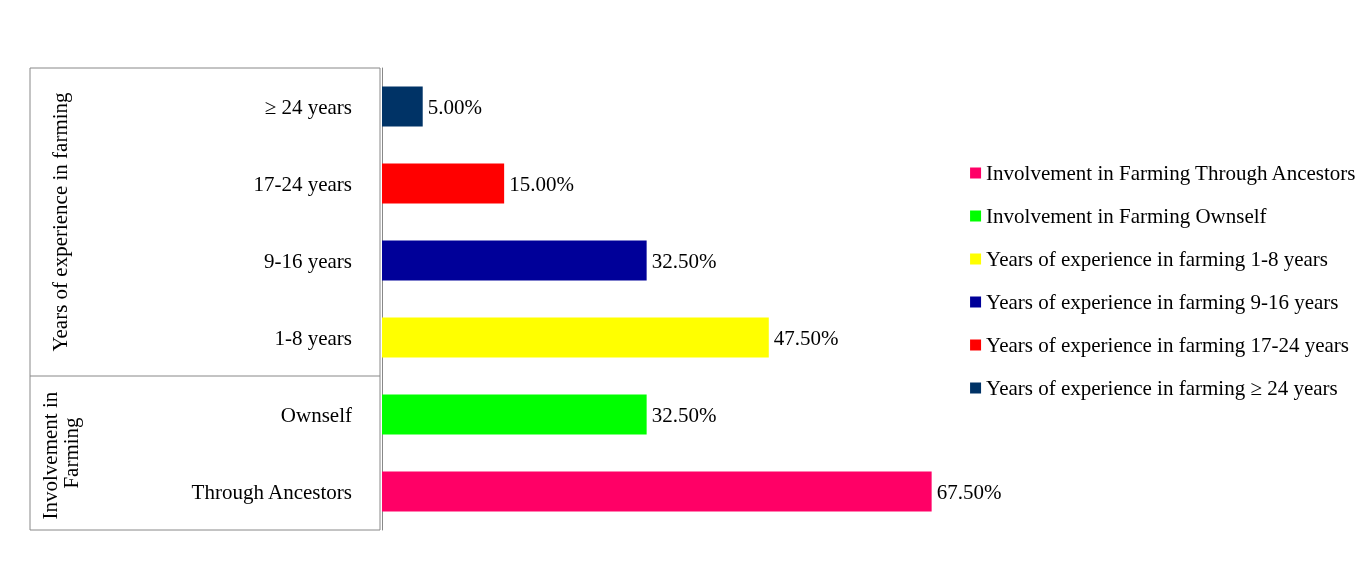 The height and width of the screenshot is (561, 1372). I want to click on y-tick-label: Ownself, so click(316, 414).